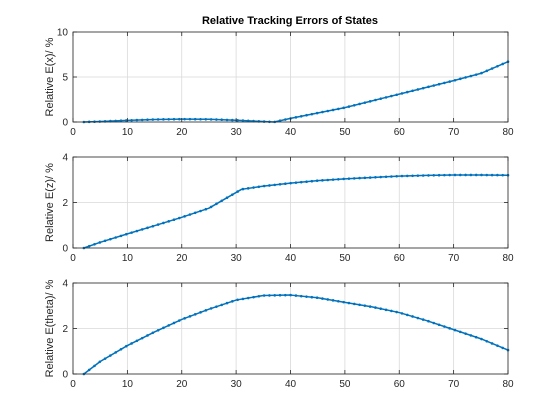  What do you see at coordinates (50, 76) in the screenshot?
I see `y-axis-label-1: Relative E(x)/ %` at bounding box center [50, 76].